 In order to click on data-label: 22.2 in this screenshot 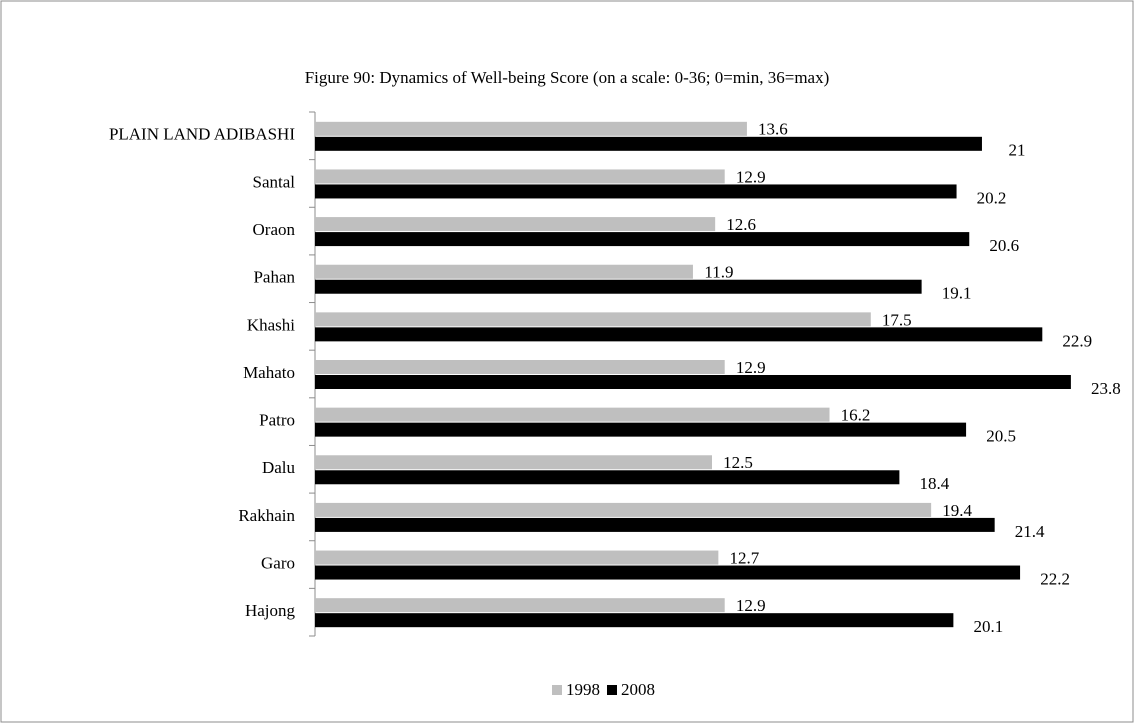, I will do `click(1055, 578)`.